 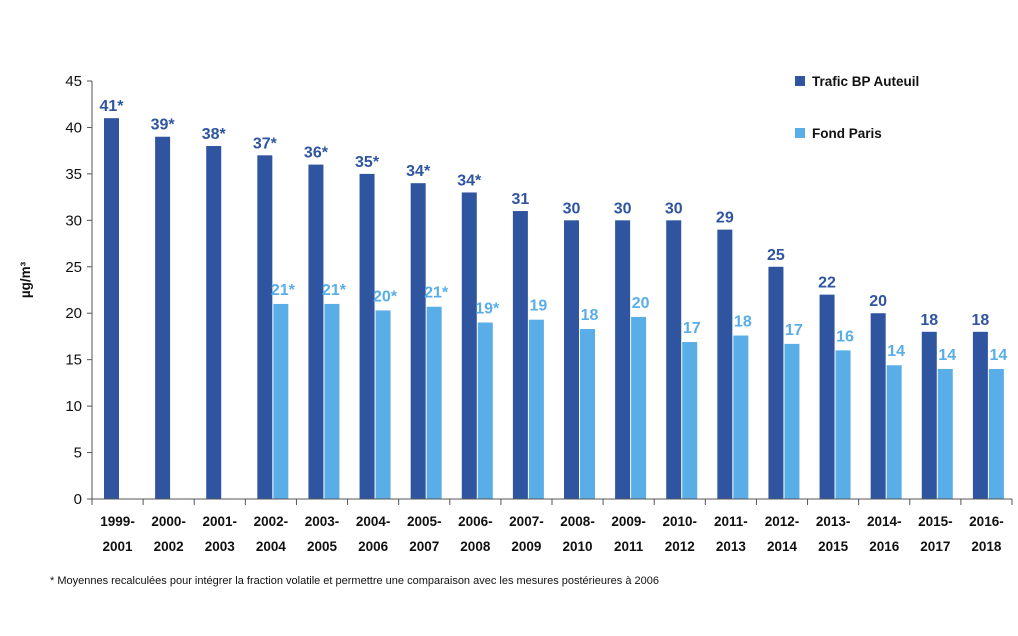 I want to click on x-tick-label: 2010-, so click(x=680, y=521).